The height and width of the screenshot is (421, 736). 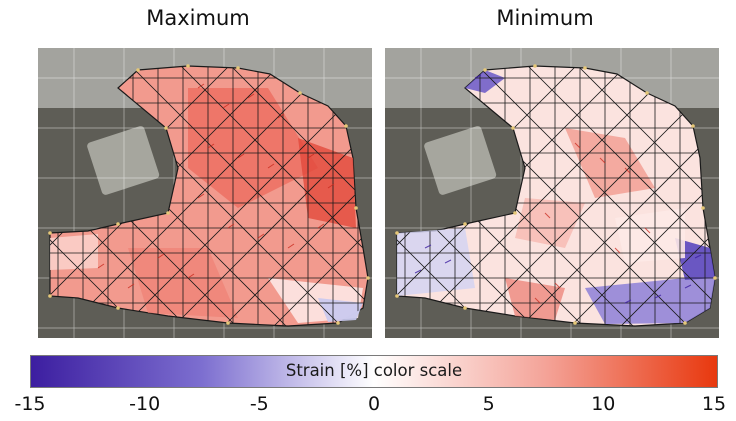 What do you see at coordinates (259, 404) in the screenshot?
I see `color-scale-tick: -5` at bounding box center [259, 404].